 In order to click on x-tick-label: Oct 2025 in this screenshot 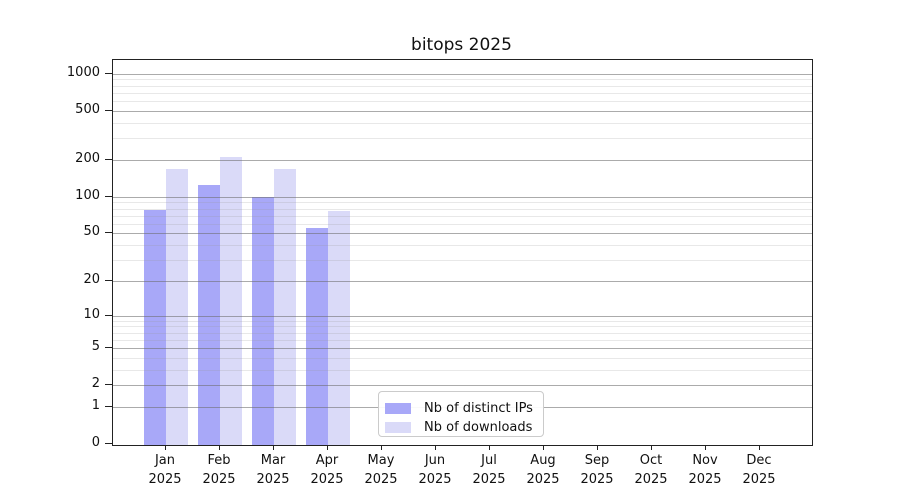, I will do `click(651, 470)`.